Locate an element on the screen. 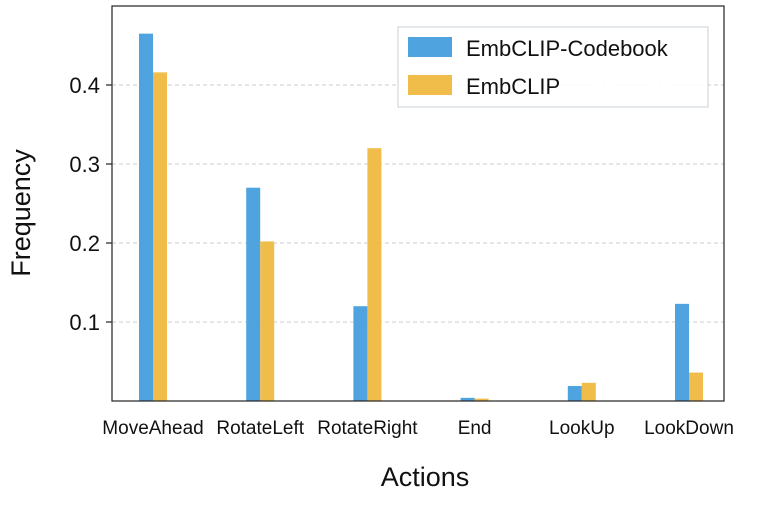 This screenshot has height=508, width=760. x-tick-label: End is located at coordinates (475, 428).